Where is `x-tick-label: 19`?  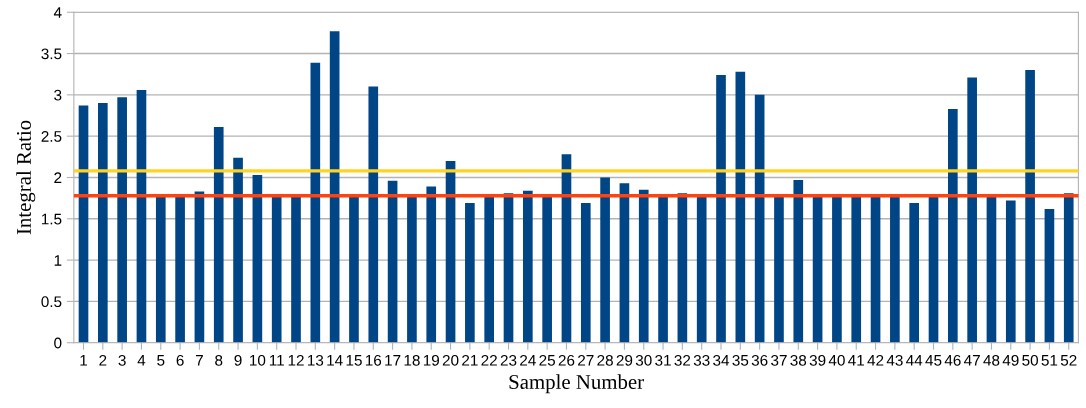 x-tick-label: 19 is located at coordinates (431, 360).